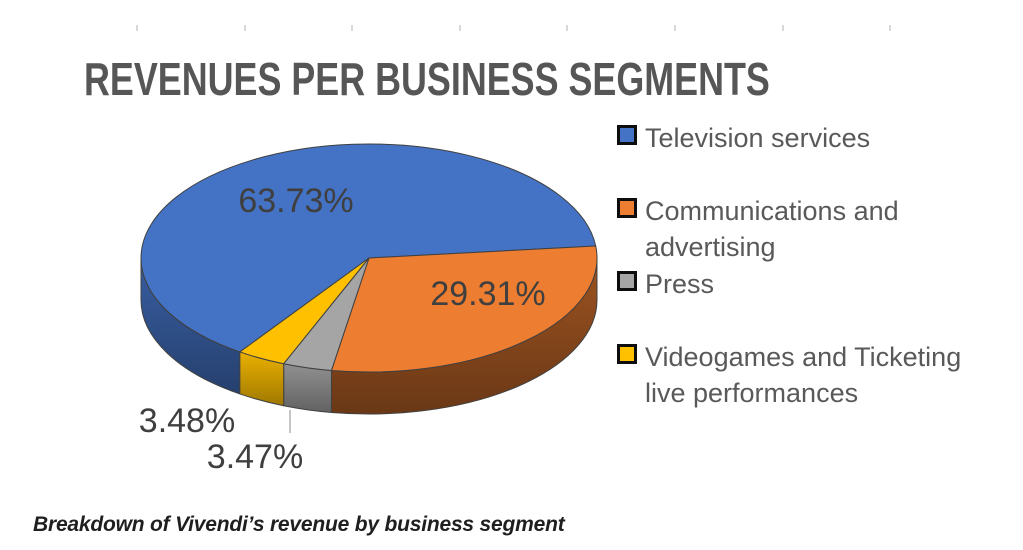  I want to click on chart-title: REVENUES PER BUSINESS SEGMENTS, so click(427, 79).